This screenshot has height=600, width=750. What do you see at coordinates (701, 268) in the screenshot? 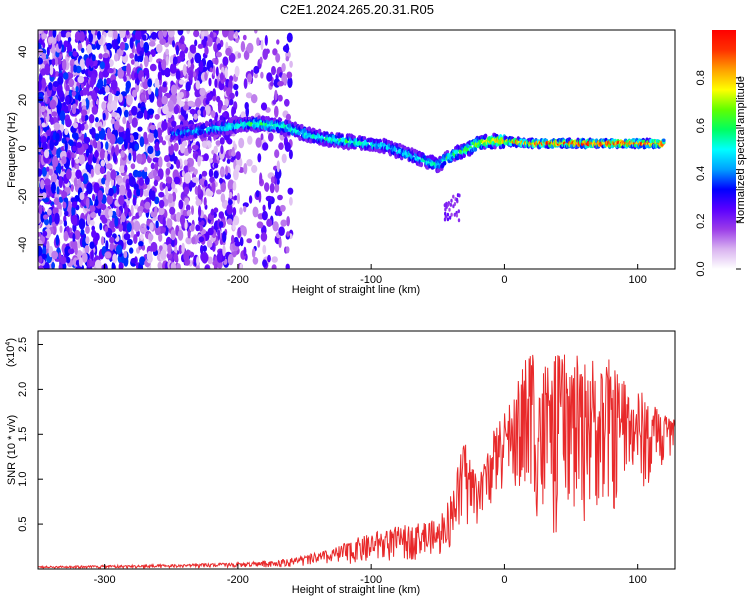
I see `colorbar-tick-label: 0.0` at bounding box center [701, 268].